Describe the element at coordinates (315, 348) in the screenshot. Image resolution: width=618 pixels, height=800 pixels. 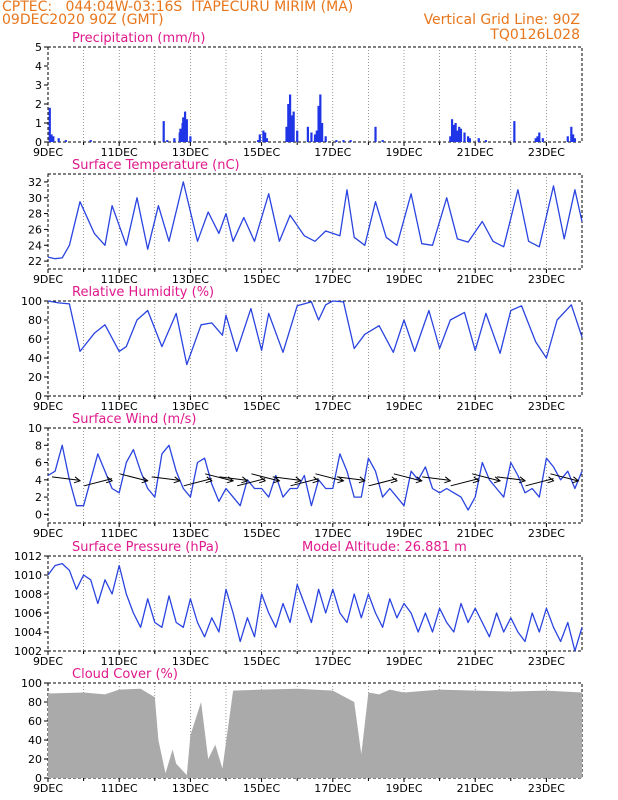
I see `plot-frame` at that location.